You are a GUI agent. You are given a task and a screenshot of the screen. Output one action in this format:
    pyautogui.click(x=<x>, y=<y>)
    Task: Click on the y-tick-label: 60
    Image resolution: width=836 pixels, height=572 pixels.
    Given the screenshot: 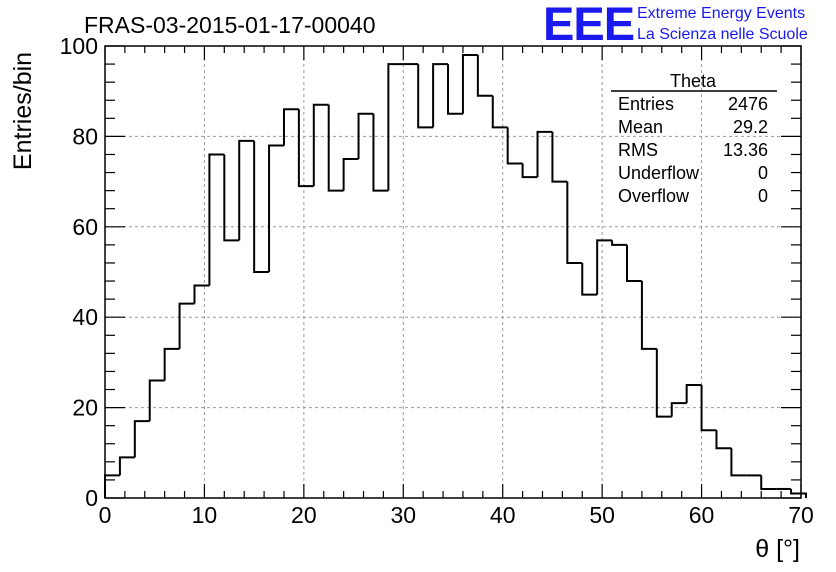 What is the action you would take?
    pyautogui.click(x=85, y=227)
    